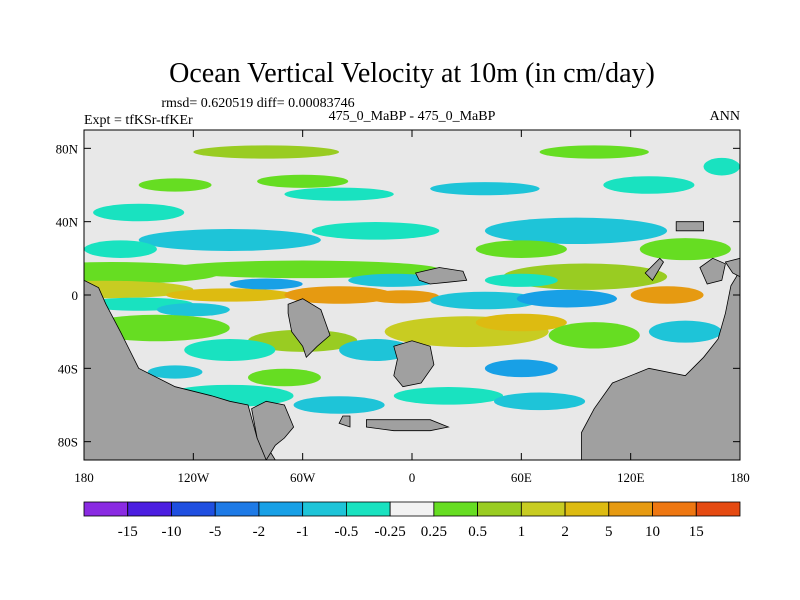  What do you see at coordinates (257, 103) in the screenshot?
I see `stats-line: rmsd= 0.620519 diff= 0.00083746` at bounding box center [257, 103].